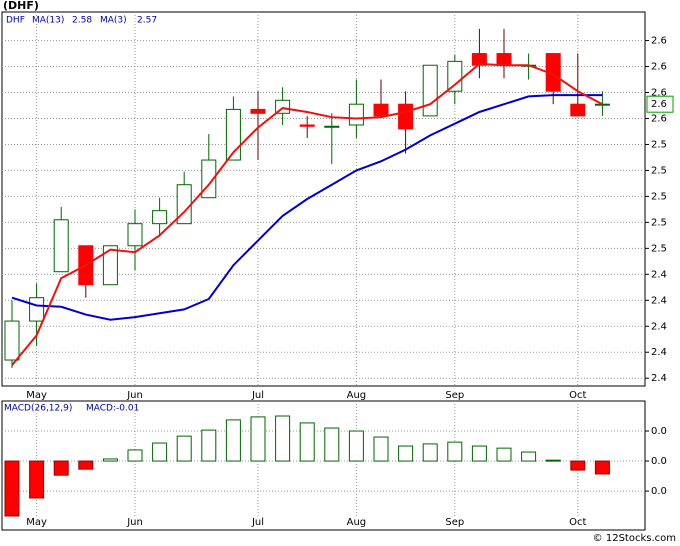 Image resolution: width=680 pixels, height=546 pixels. I want to click on last-price-box, so click(660, 104).